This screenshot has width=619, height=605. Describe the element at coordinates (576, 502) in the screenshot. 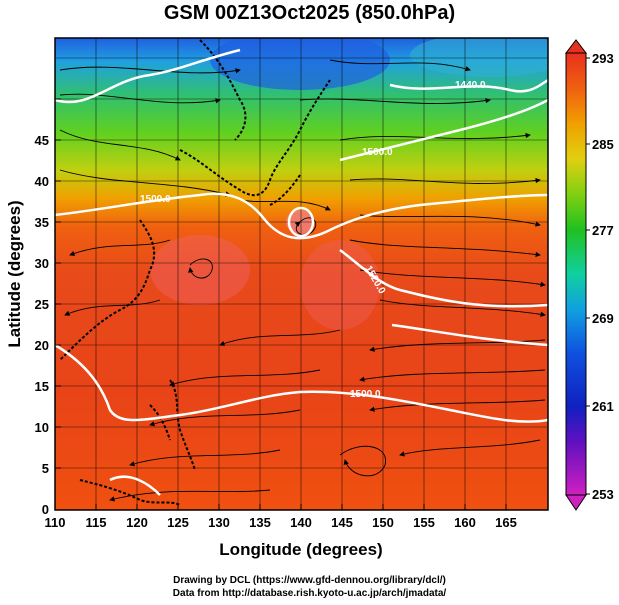

I see `colorbar-min-arrow` at that location.